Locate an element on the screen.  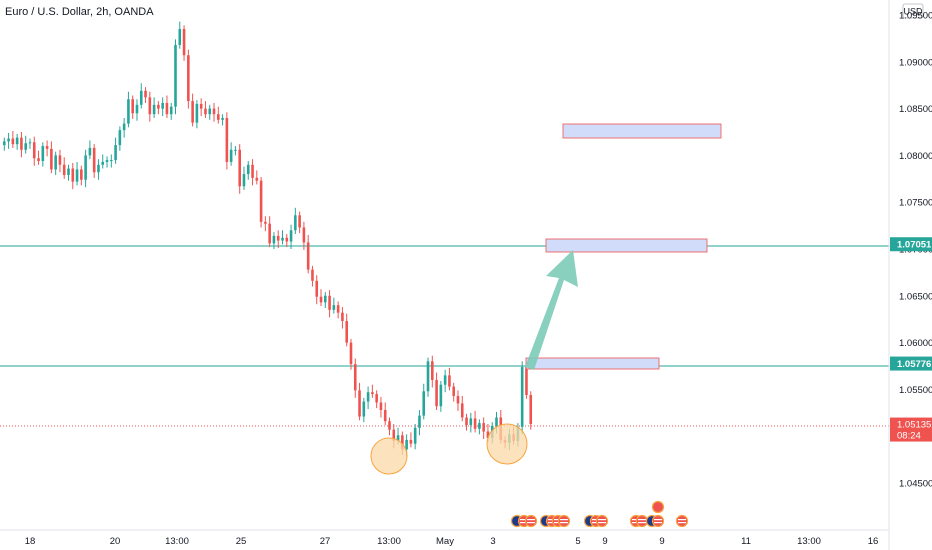
price-tick-label: 1.08000 is located at coordinates (915, 156).